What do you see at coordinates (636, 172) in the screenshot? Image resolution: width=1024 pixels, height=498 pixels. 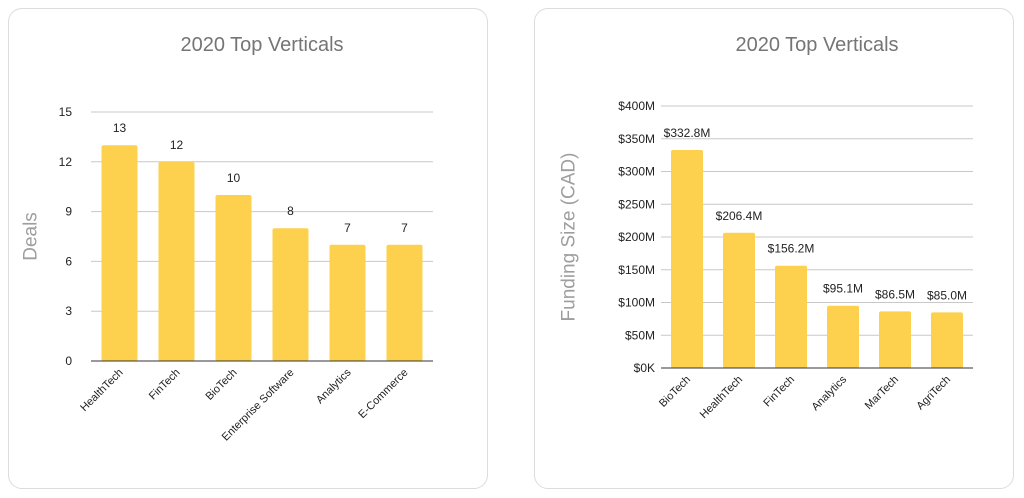 I see `y-tick-label: $300M` at bounding box center [636, 172].